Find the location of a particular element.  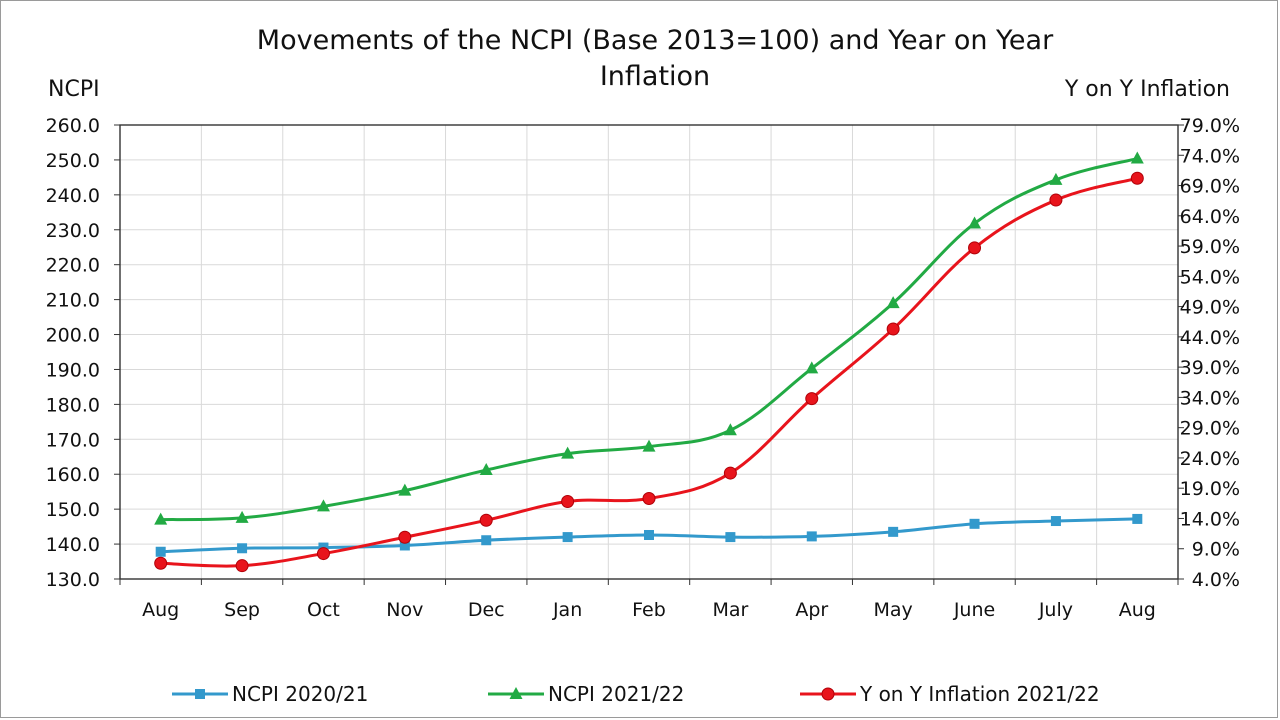

y-right-tick-label: 44.0% is located at coordinates (1210, 338).